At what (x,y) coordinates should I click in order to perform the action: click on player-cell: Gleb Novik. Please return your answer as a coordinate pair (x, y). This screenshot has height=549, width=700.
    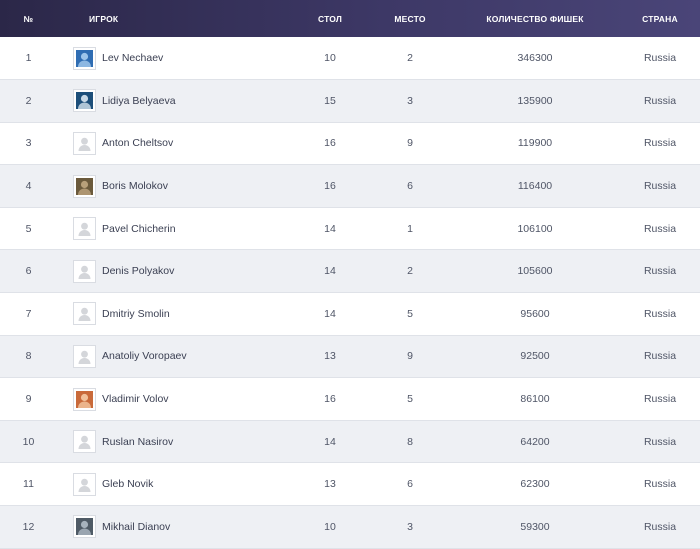
    Looking at the image, I should click on (173, 484).